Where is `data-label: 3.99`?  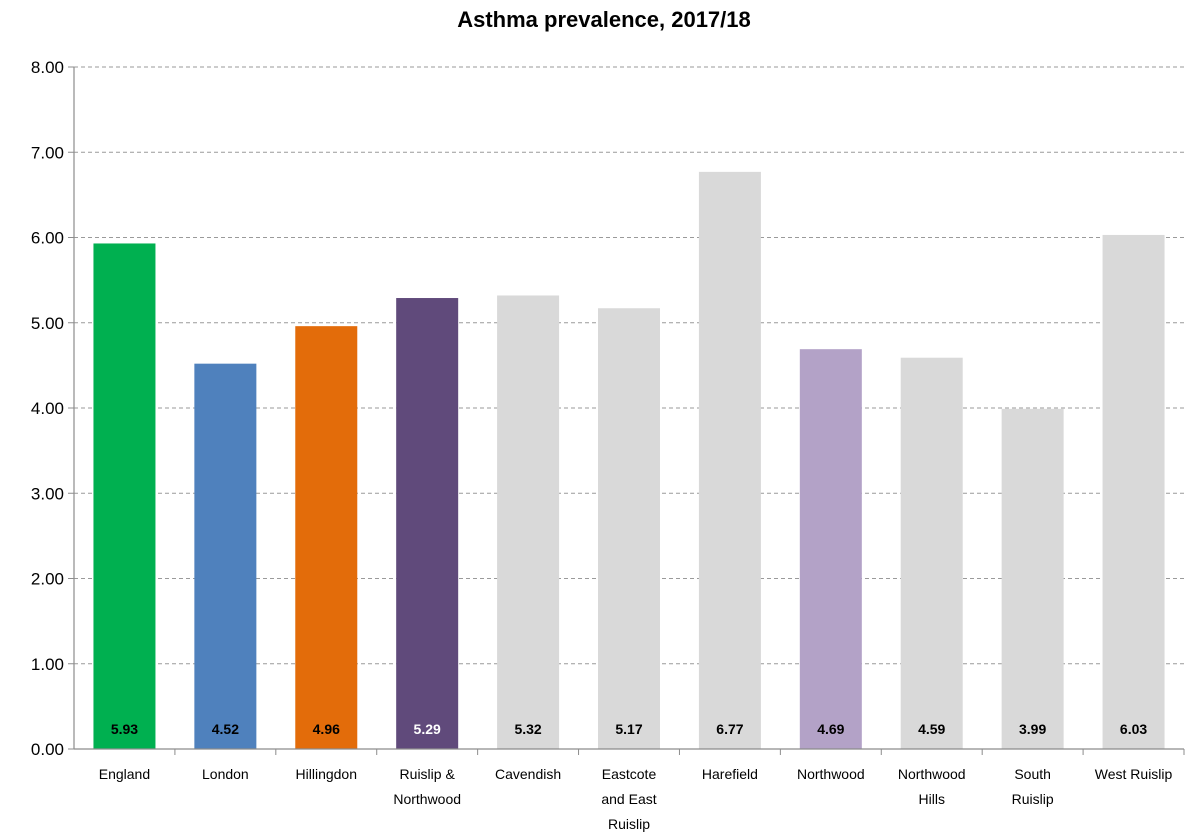 data-label: 3.99 is located at coordinates (1032, 729).